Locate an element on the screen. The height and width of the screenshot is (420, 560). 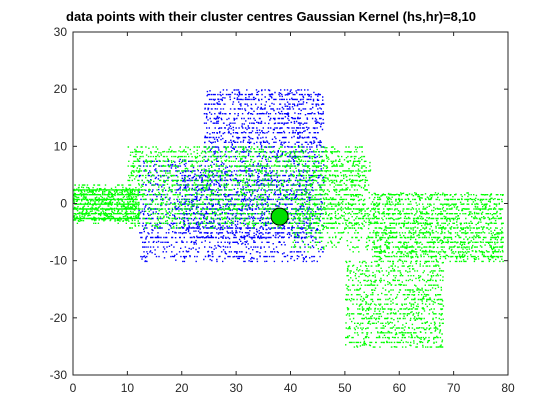
y-tick-label: 10 is located at coordinates (61, 146).